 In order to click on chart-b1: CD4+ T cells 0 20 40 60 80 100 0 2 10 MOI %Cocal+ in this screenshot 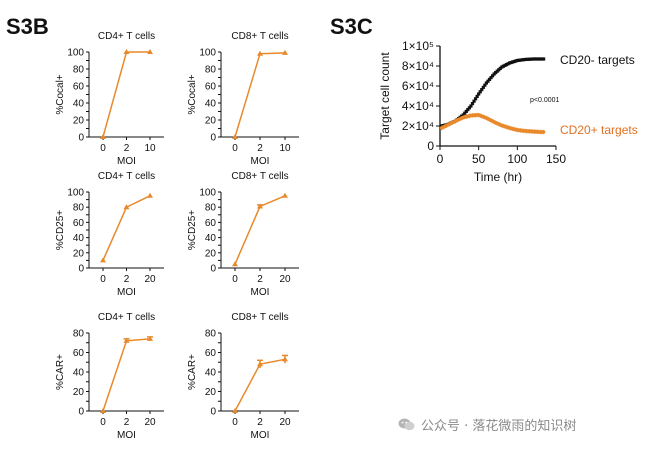, I will do `click(109, 99)`.